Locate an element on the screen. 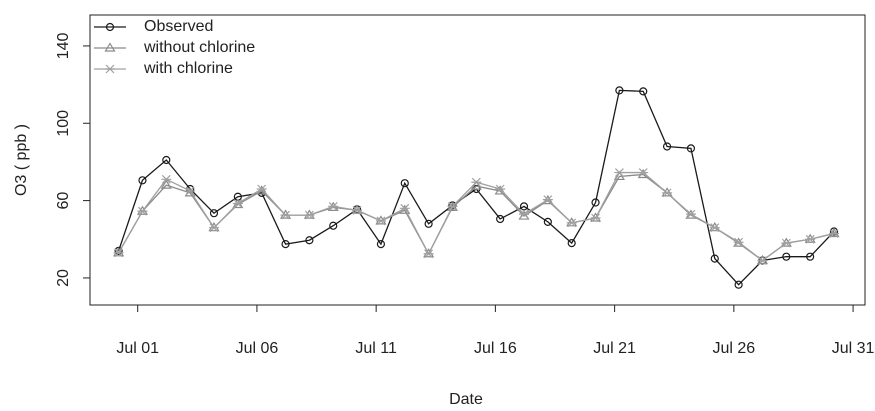 Image resolution: width=875 pixels, height=411 pixels. x-tick-label: Jul 26 is located at coordinates (733, 348).